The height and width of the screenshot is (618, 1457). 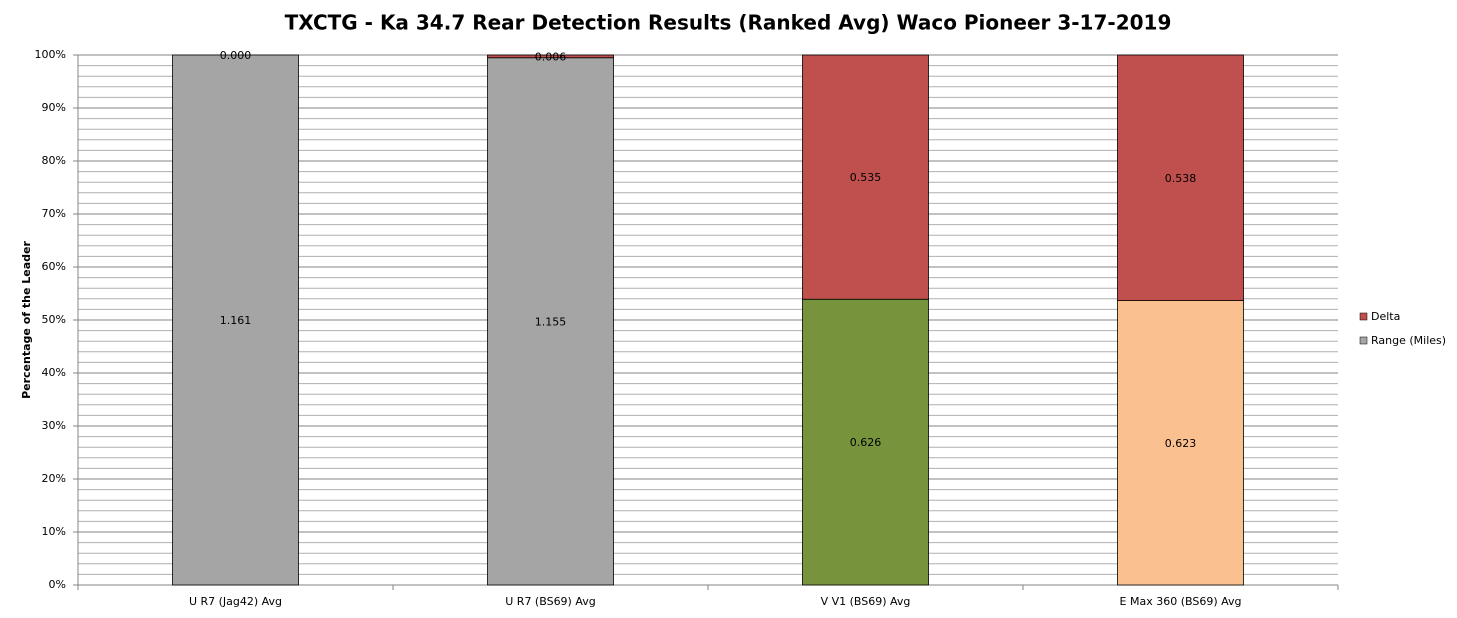 What do you see at coordinates (54, 372) in the screenshot?
I see `y-tick-label: 40%` at bounding box center [54, 372].